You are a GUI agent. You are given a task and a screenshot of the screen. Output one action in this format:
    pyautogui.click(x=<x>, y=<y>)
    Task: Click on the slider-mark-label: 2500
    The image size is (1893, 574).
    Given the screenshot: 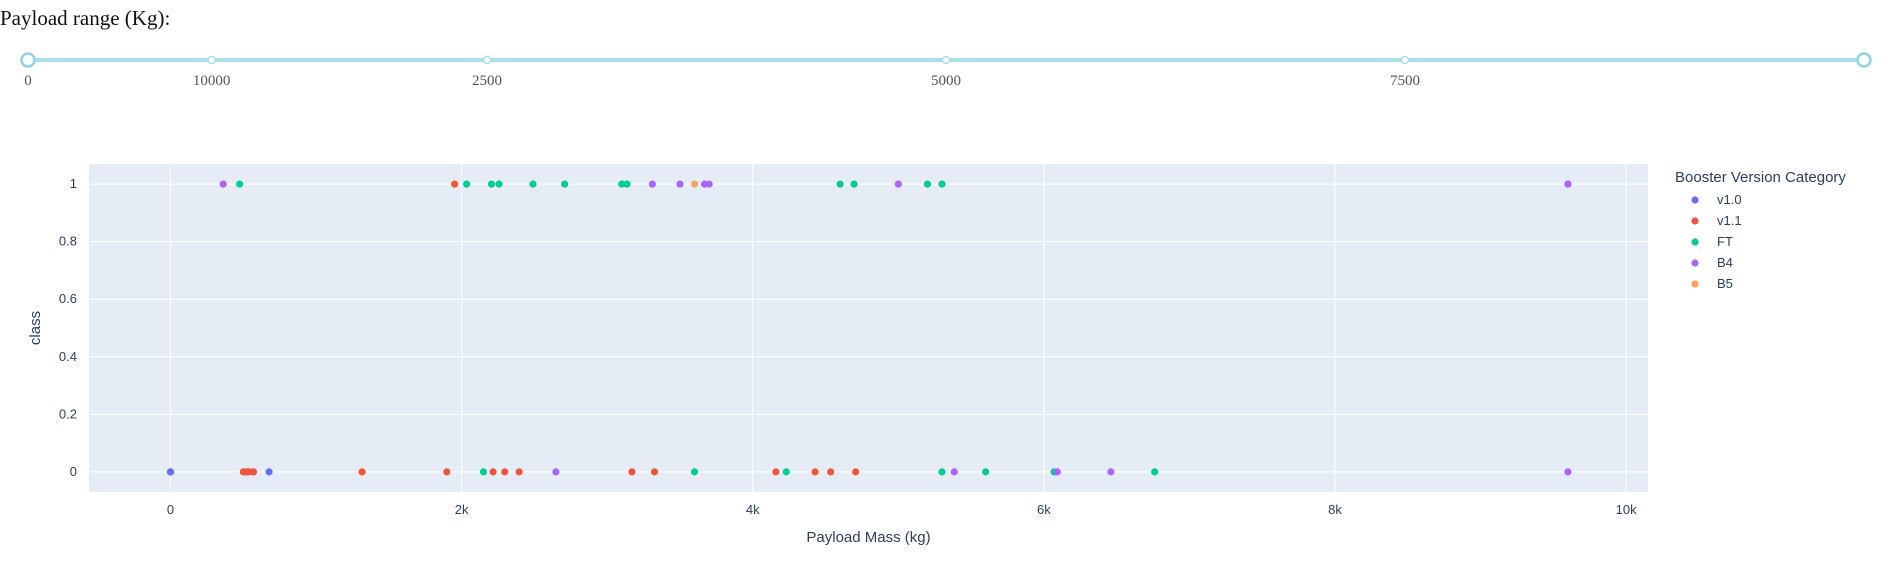 What is the action you would take?
    pyautogui.click(x=487, y=81)
    